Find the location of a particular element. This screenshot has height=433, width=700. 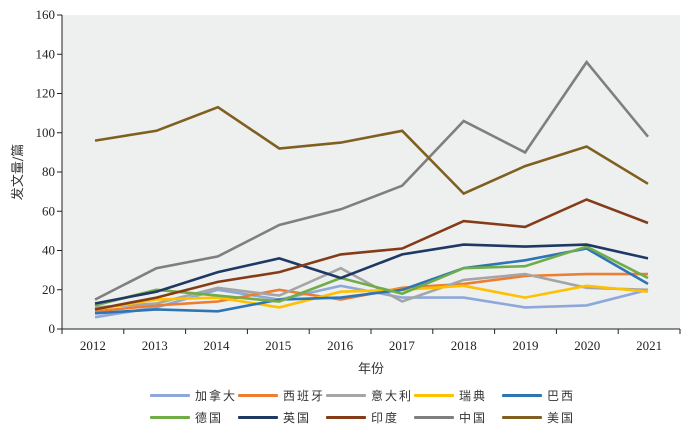

y-tick-label: 20 is located at coordinates (48, 289).